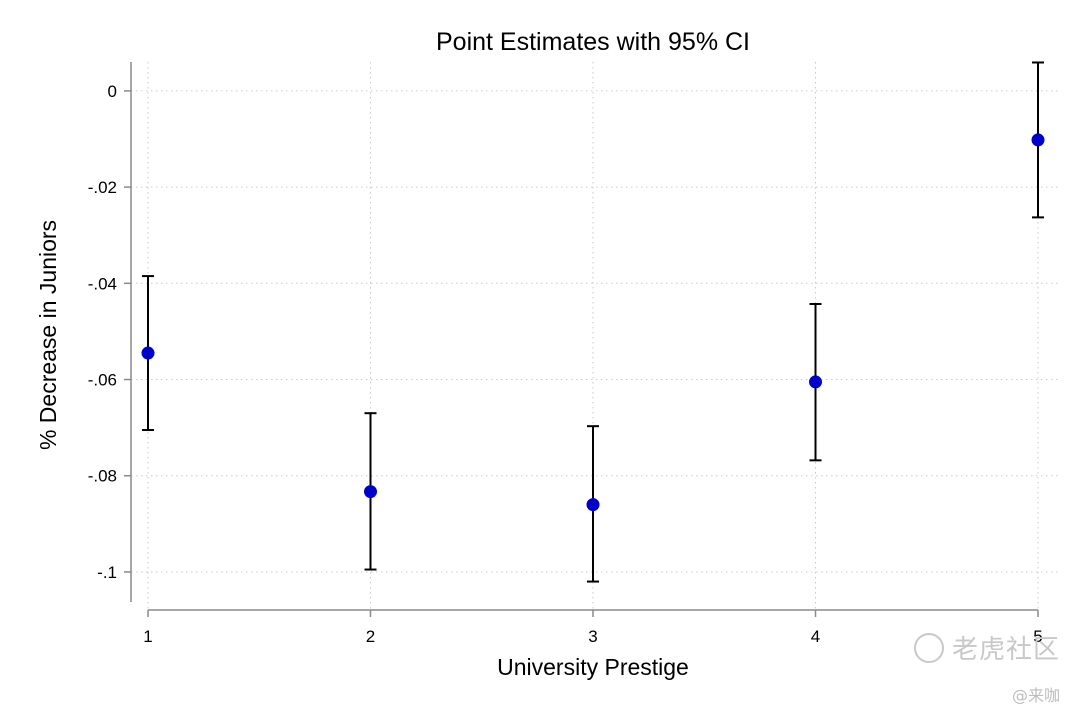  Describe the element at coordinates (593, 667) in the screenshot. I see `x-axis-label: University Prestige` at that location.